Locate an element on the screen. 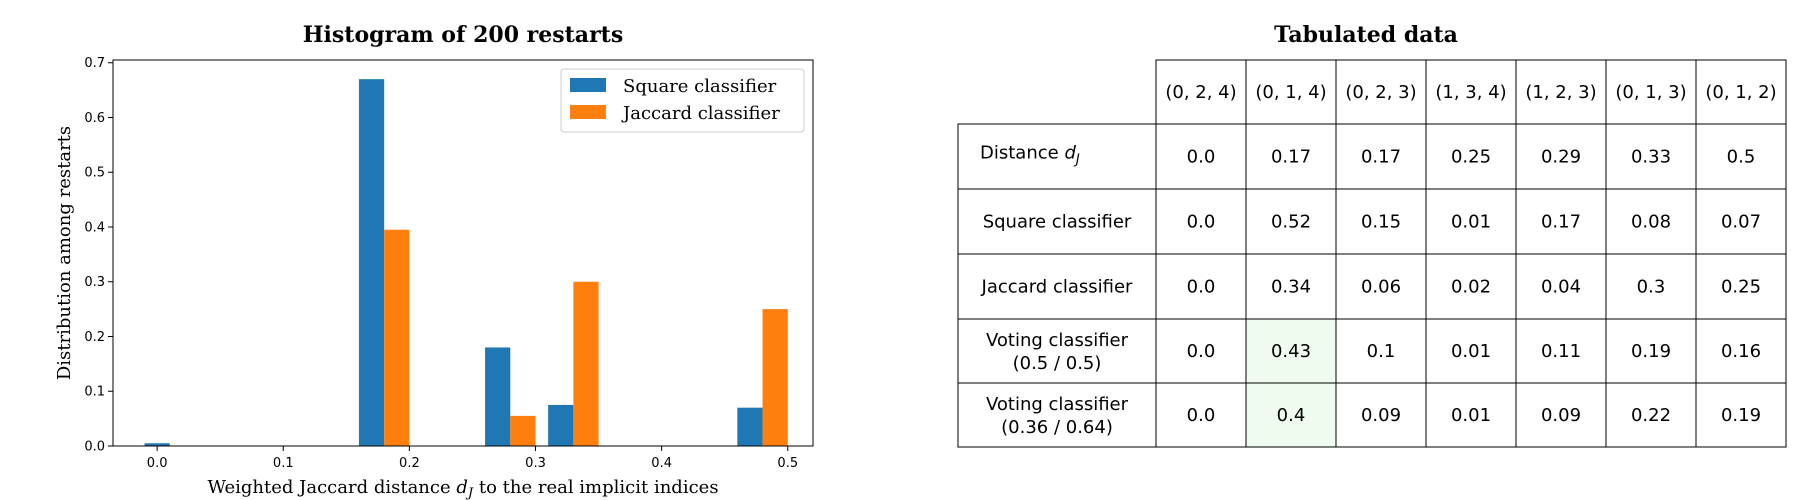 This screenshot has height=500, width=1800. y-tick-label: 0.0 is located at coordinates (94, 447).